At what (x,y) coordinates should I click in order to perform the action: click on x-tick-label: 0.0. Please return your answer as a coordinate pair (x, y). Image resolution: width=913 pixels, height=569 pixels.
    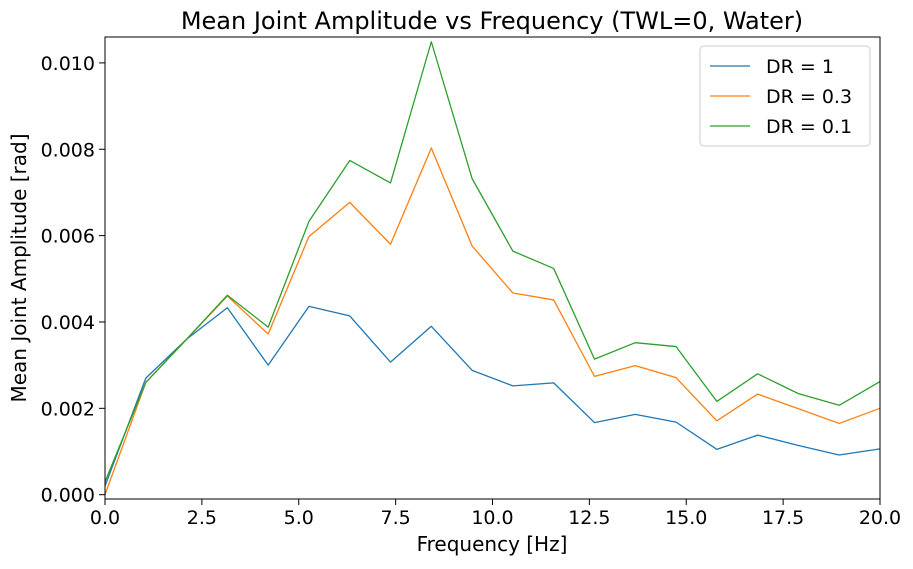
    Looking at the image, I should click on (105, 518).